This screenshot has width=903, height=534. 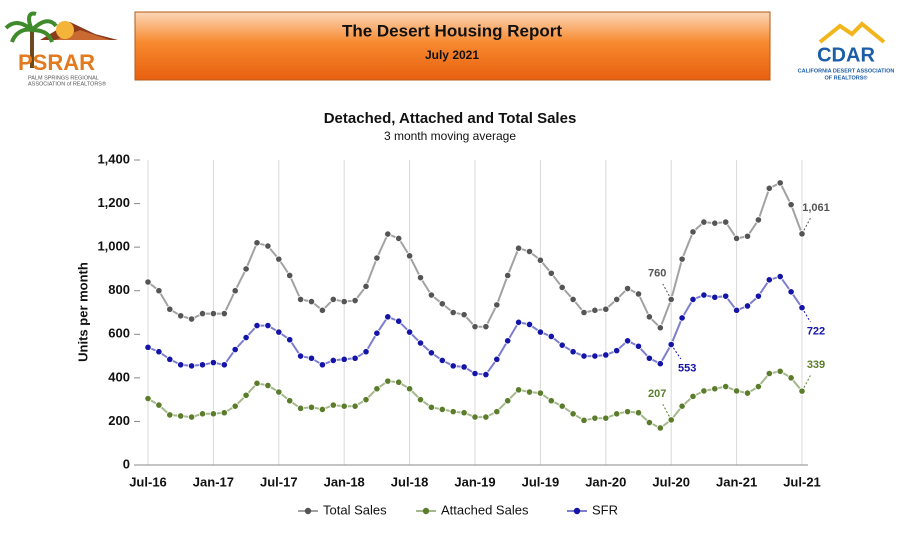 I want to click on data-label: 722, so click(x=816, y=332).